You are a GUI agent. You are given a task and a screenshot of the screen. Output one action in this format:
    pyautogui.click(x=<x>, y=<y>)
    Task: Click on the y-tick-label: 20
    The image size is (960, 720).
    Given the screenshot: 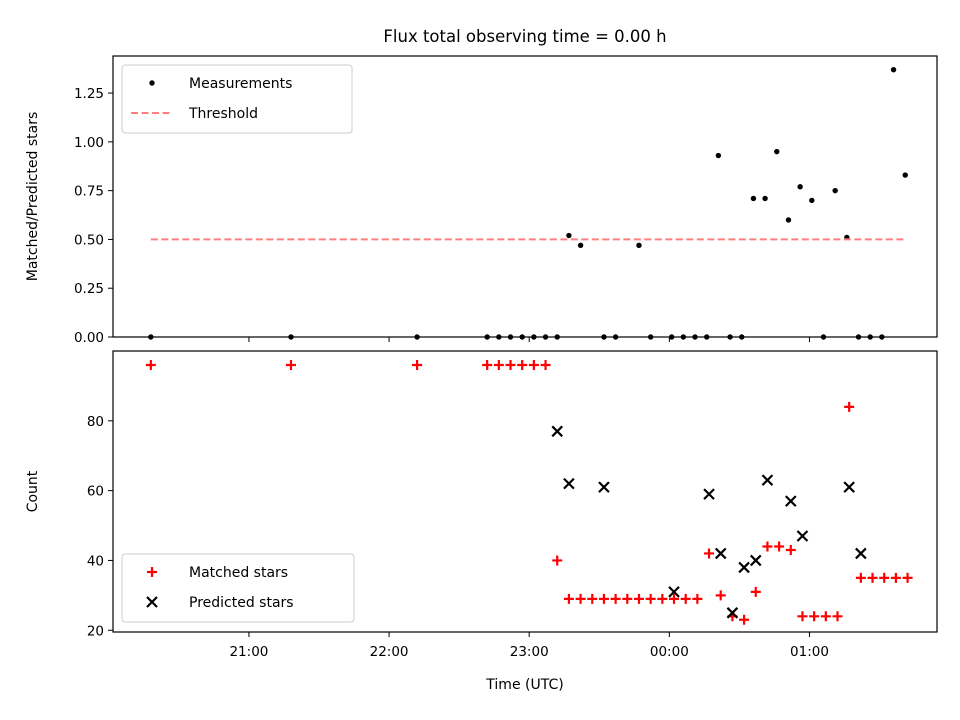 What is the action you would take?
    pyautogui.click(x=95, y=631)
    